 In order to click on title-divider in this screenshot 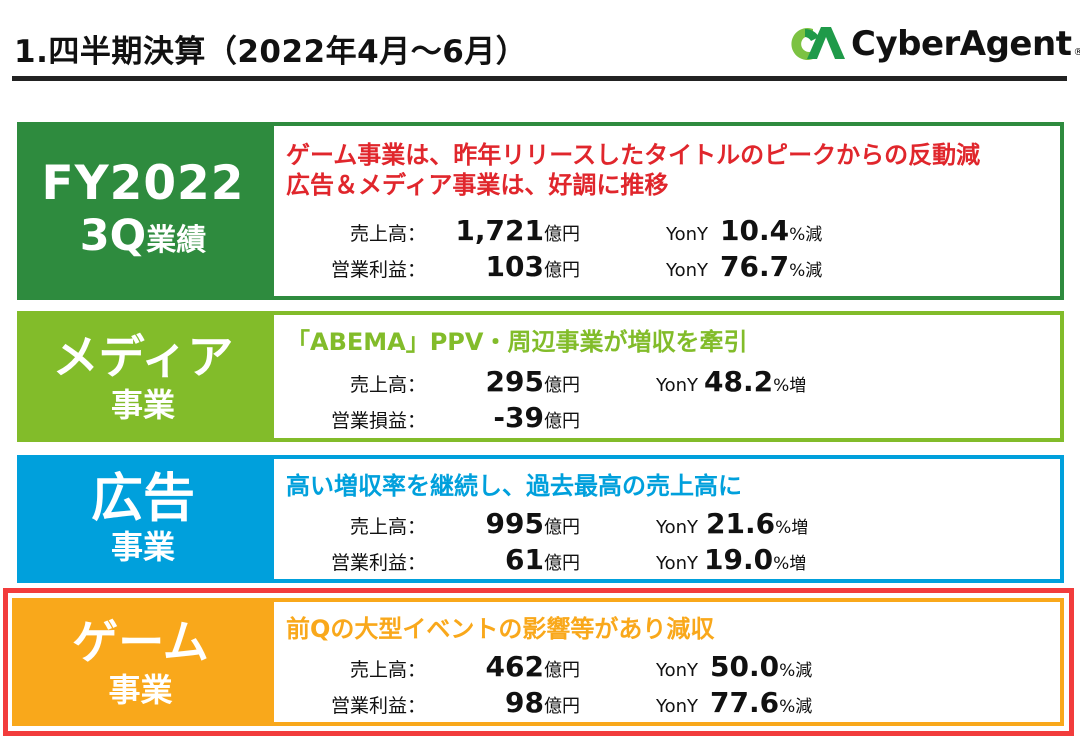, I will do `click(539, 78)`.